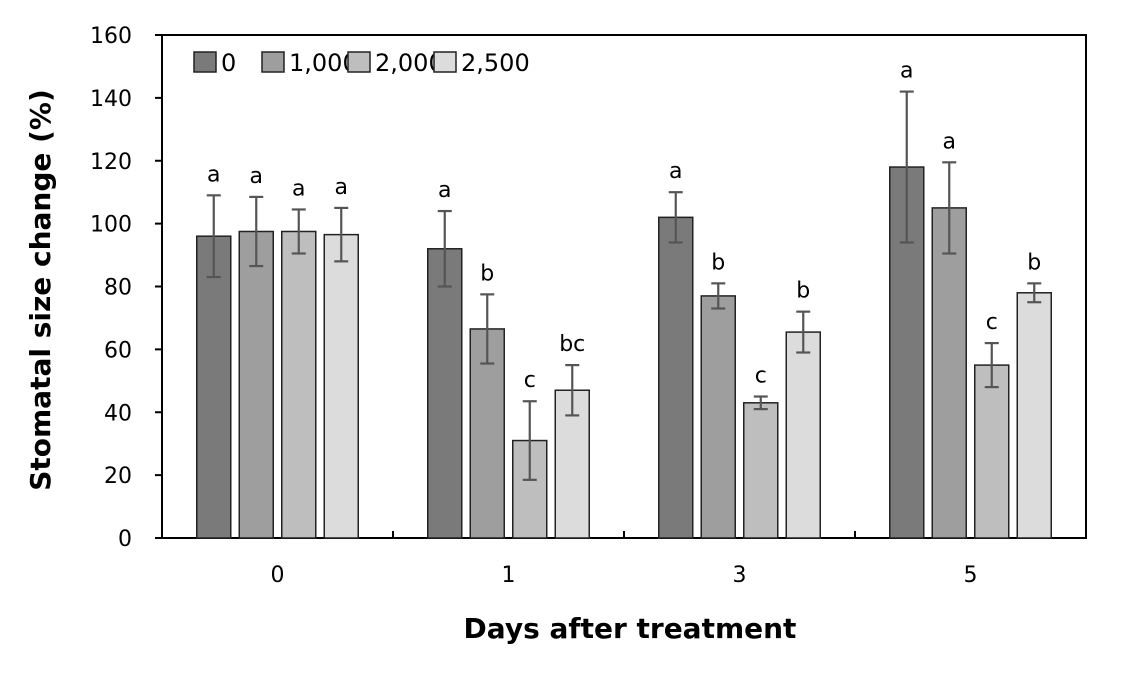 This screenshot has width=1126, height=676. I want to click on y-axis-title: Stomatal size change (%), so click(40, 290).